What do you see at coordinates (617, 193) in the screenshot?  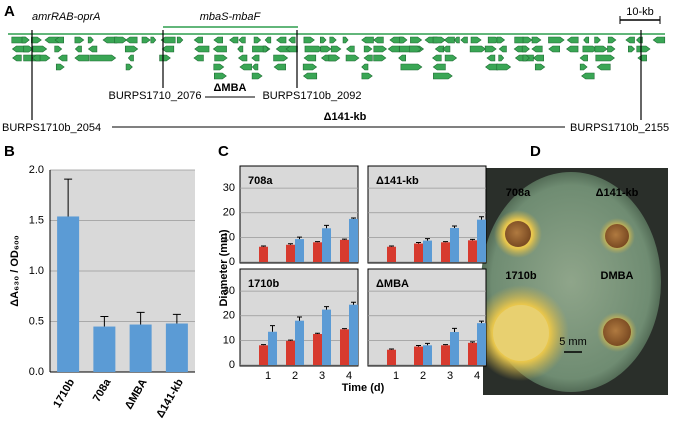 I see `strain-label: Δ141-kb` at bounding box center [617, 193].